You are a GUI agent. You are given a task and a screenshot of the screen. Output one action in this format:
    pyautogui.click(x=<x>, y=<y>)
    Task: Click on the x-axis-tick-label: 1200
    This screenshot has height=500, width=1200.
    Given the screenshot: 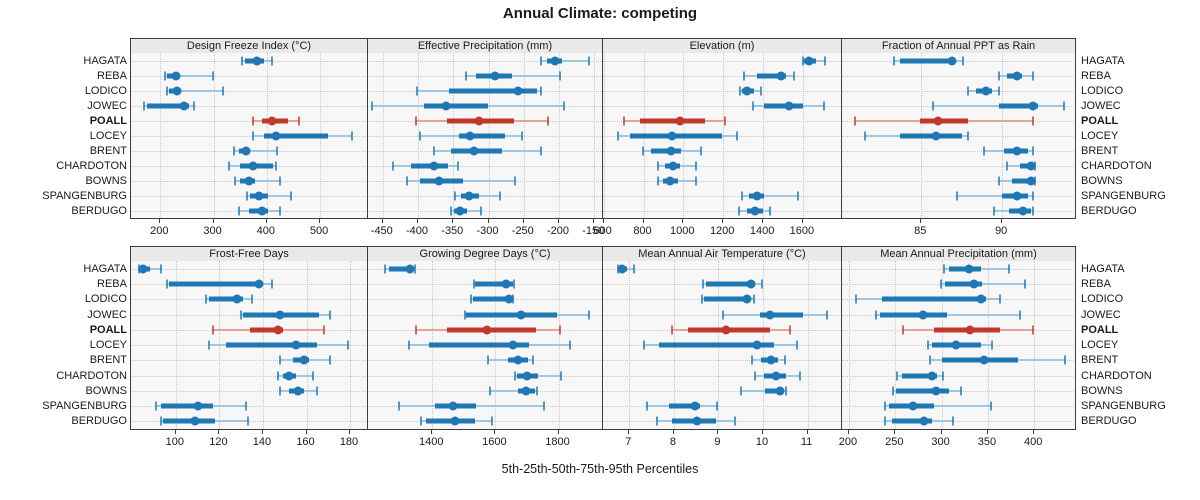 What is the action you would take?
    pyautogui.click(x=722, y=231)
    